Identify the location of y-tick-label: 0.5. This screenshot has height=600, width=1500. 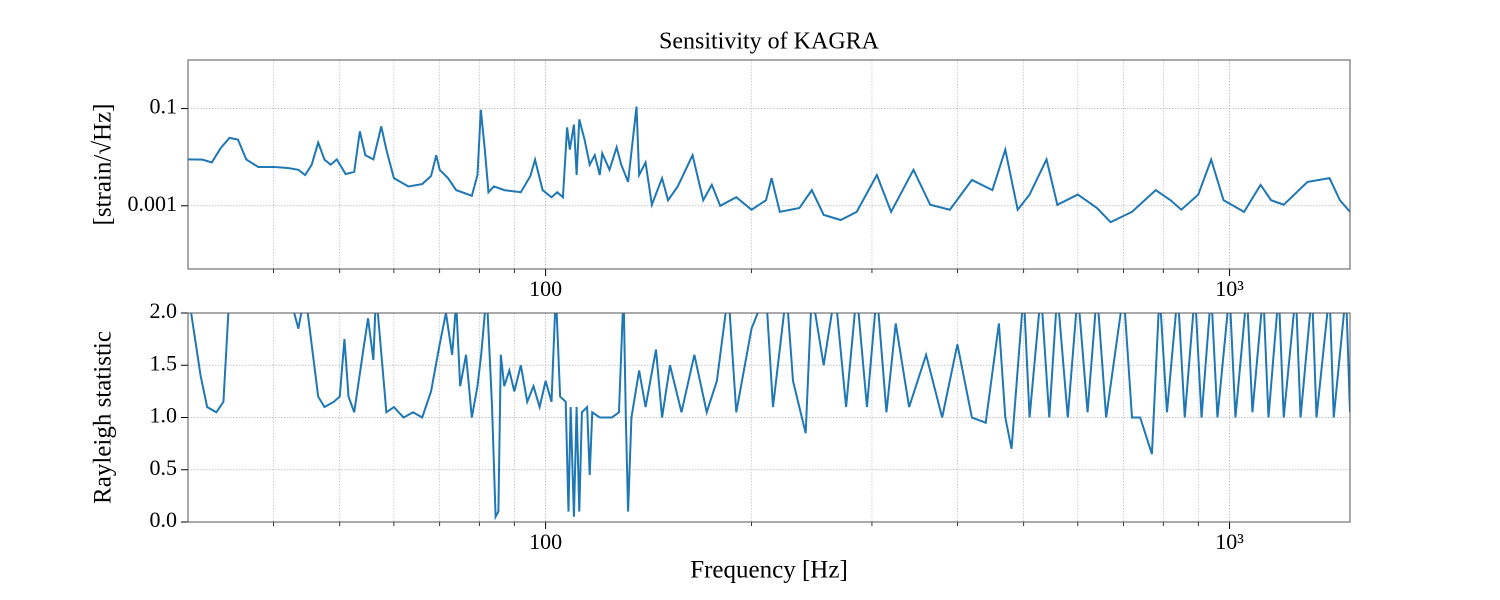
(164, 467).